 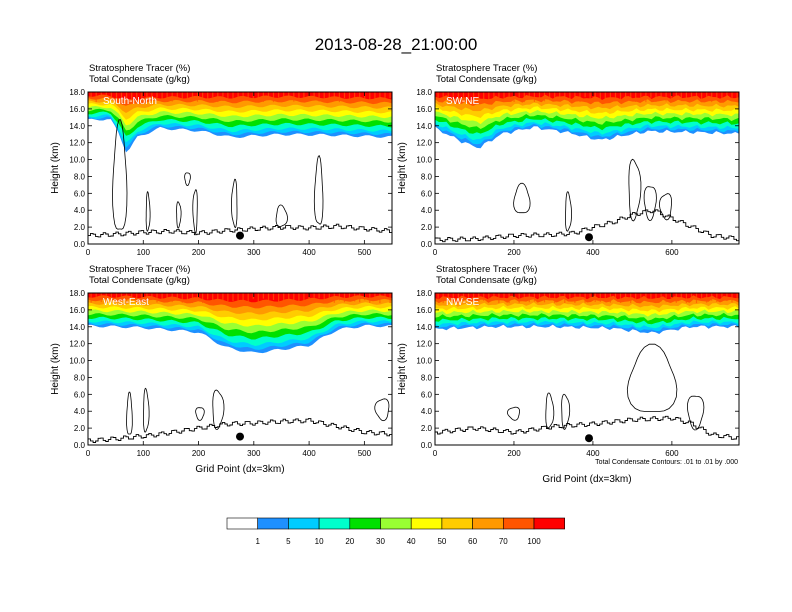 I want to click on x-tick-label: 400, so click(x=309, y=453).